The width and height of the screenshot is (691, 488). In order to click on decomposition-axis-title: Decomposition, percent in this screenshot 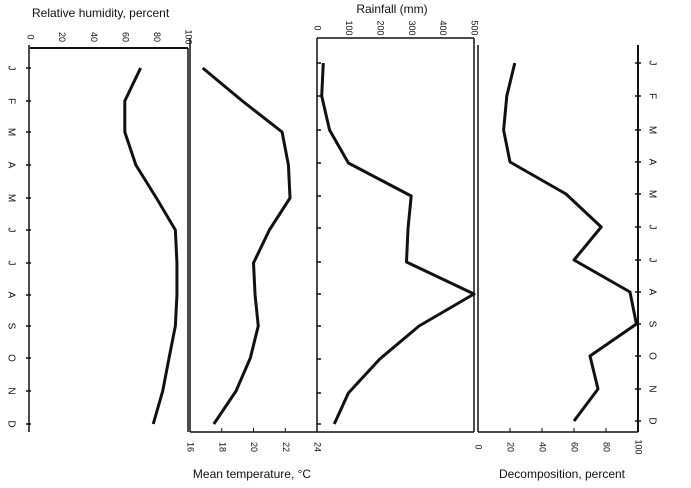, I will do `click(562, 474)`.